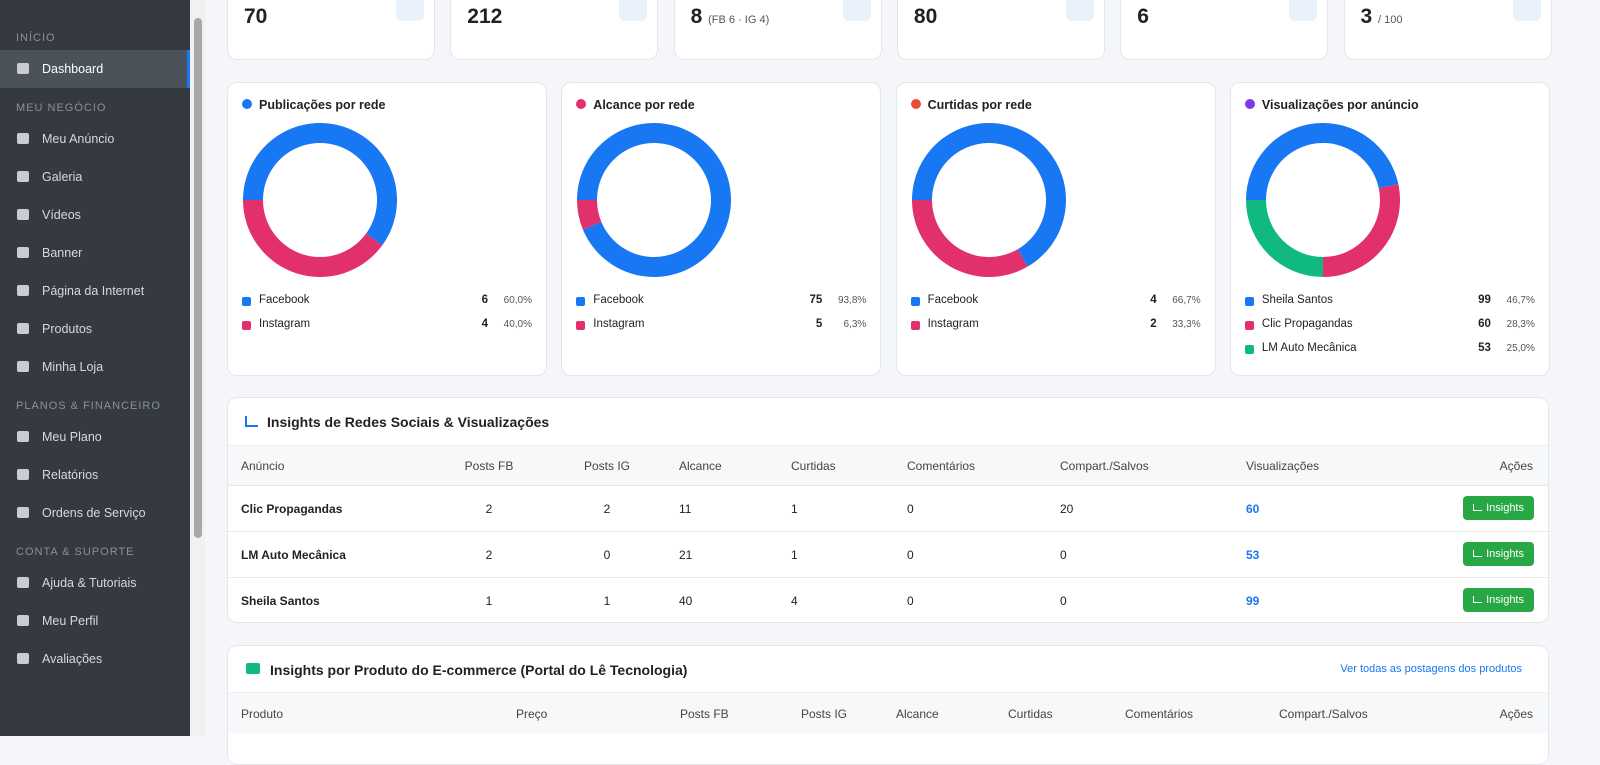 The height and width of the screenshot is (765, 1600). What do you see at coordinates (721, 326) in the screenshot?
I see `legend-item: Instagram 5 6,3%` at bounding box center [721, 326].